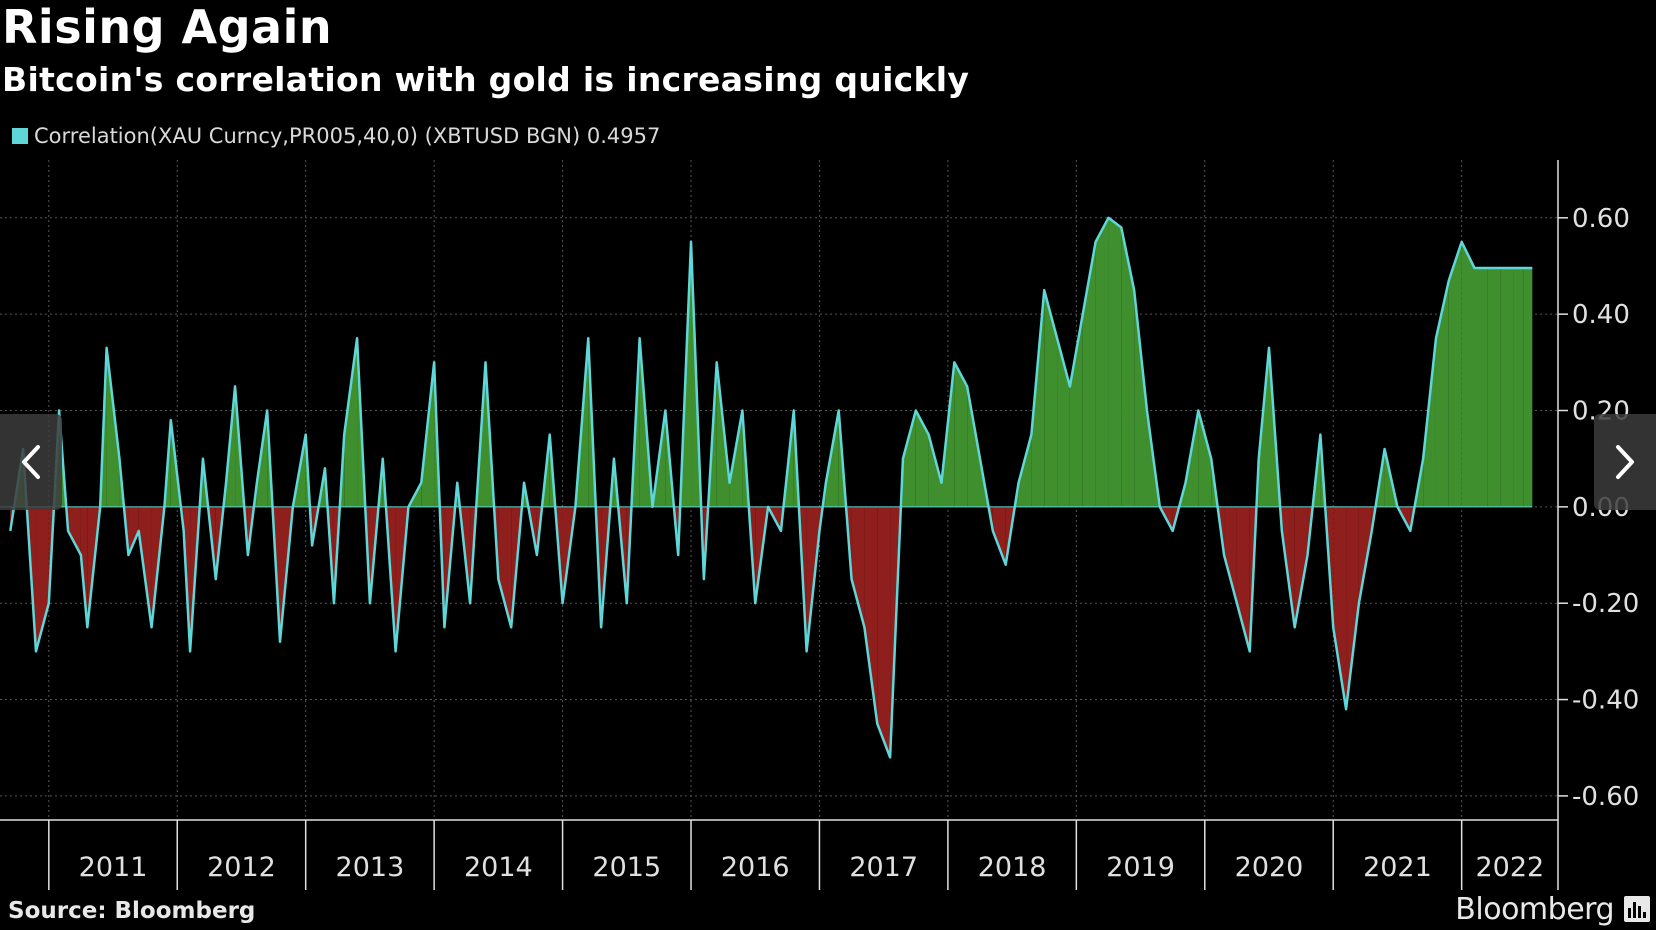  Describe the element at coordinates (1605, 604) in the screenshot. I see `y-tick-label: -0.20` at that location.